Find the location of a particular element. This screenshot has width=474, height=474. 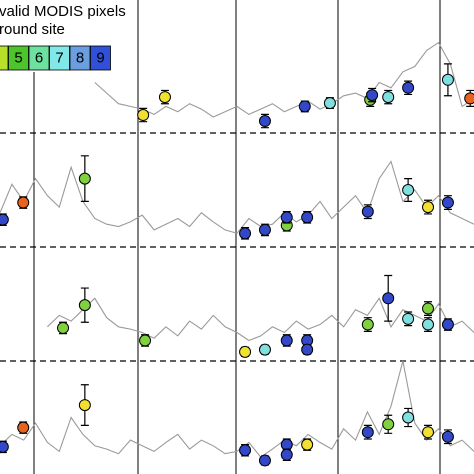

legend-label: 9 is located at coordinates (100, 57).